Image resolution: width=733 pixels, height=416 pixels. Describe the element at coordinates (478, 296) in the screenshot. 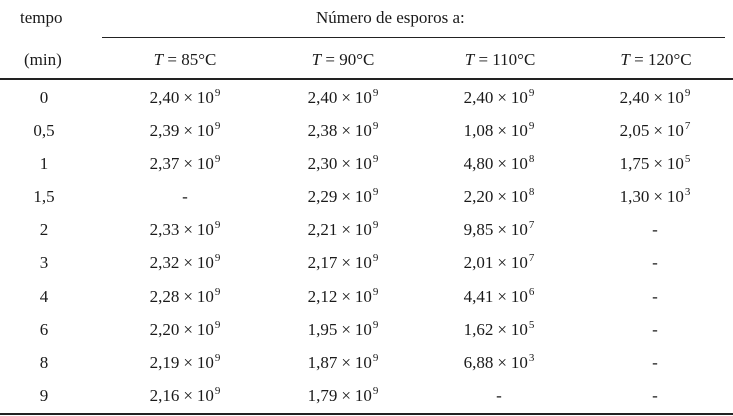

I see `mantissa: 4,41` at that location.